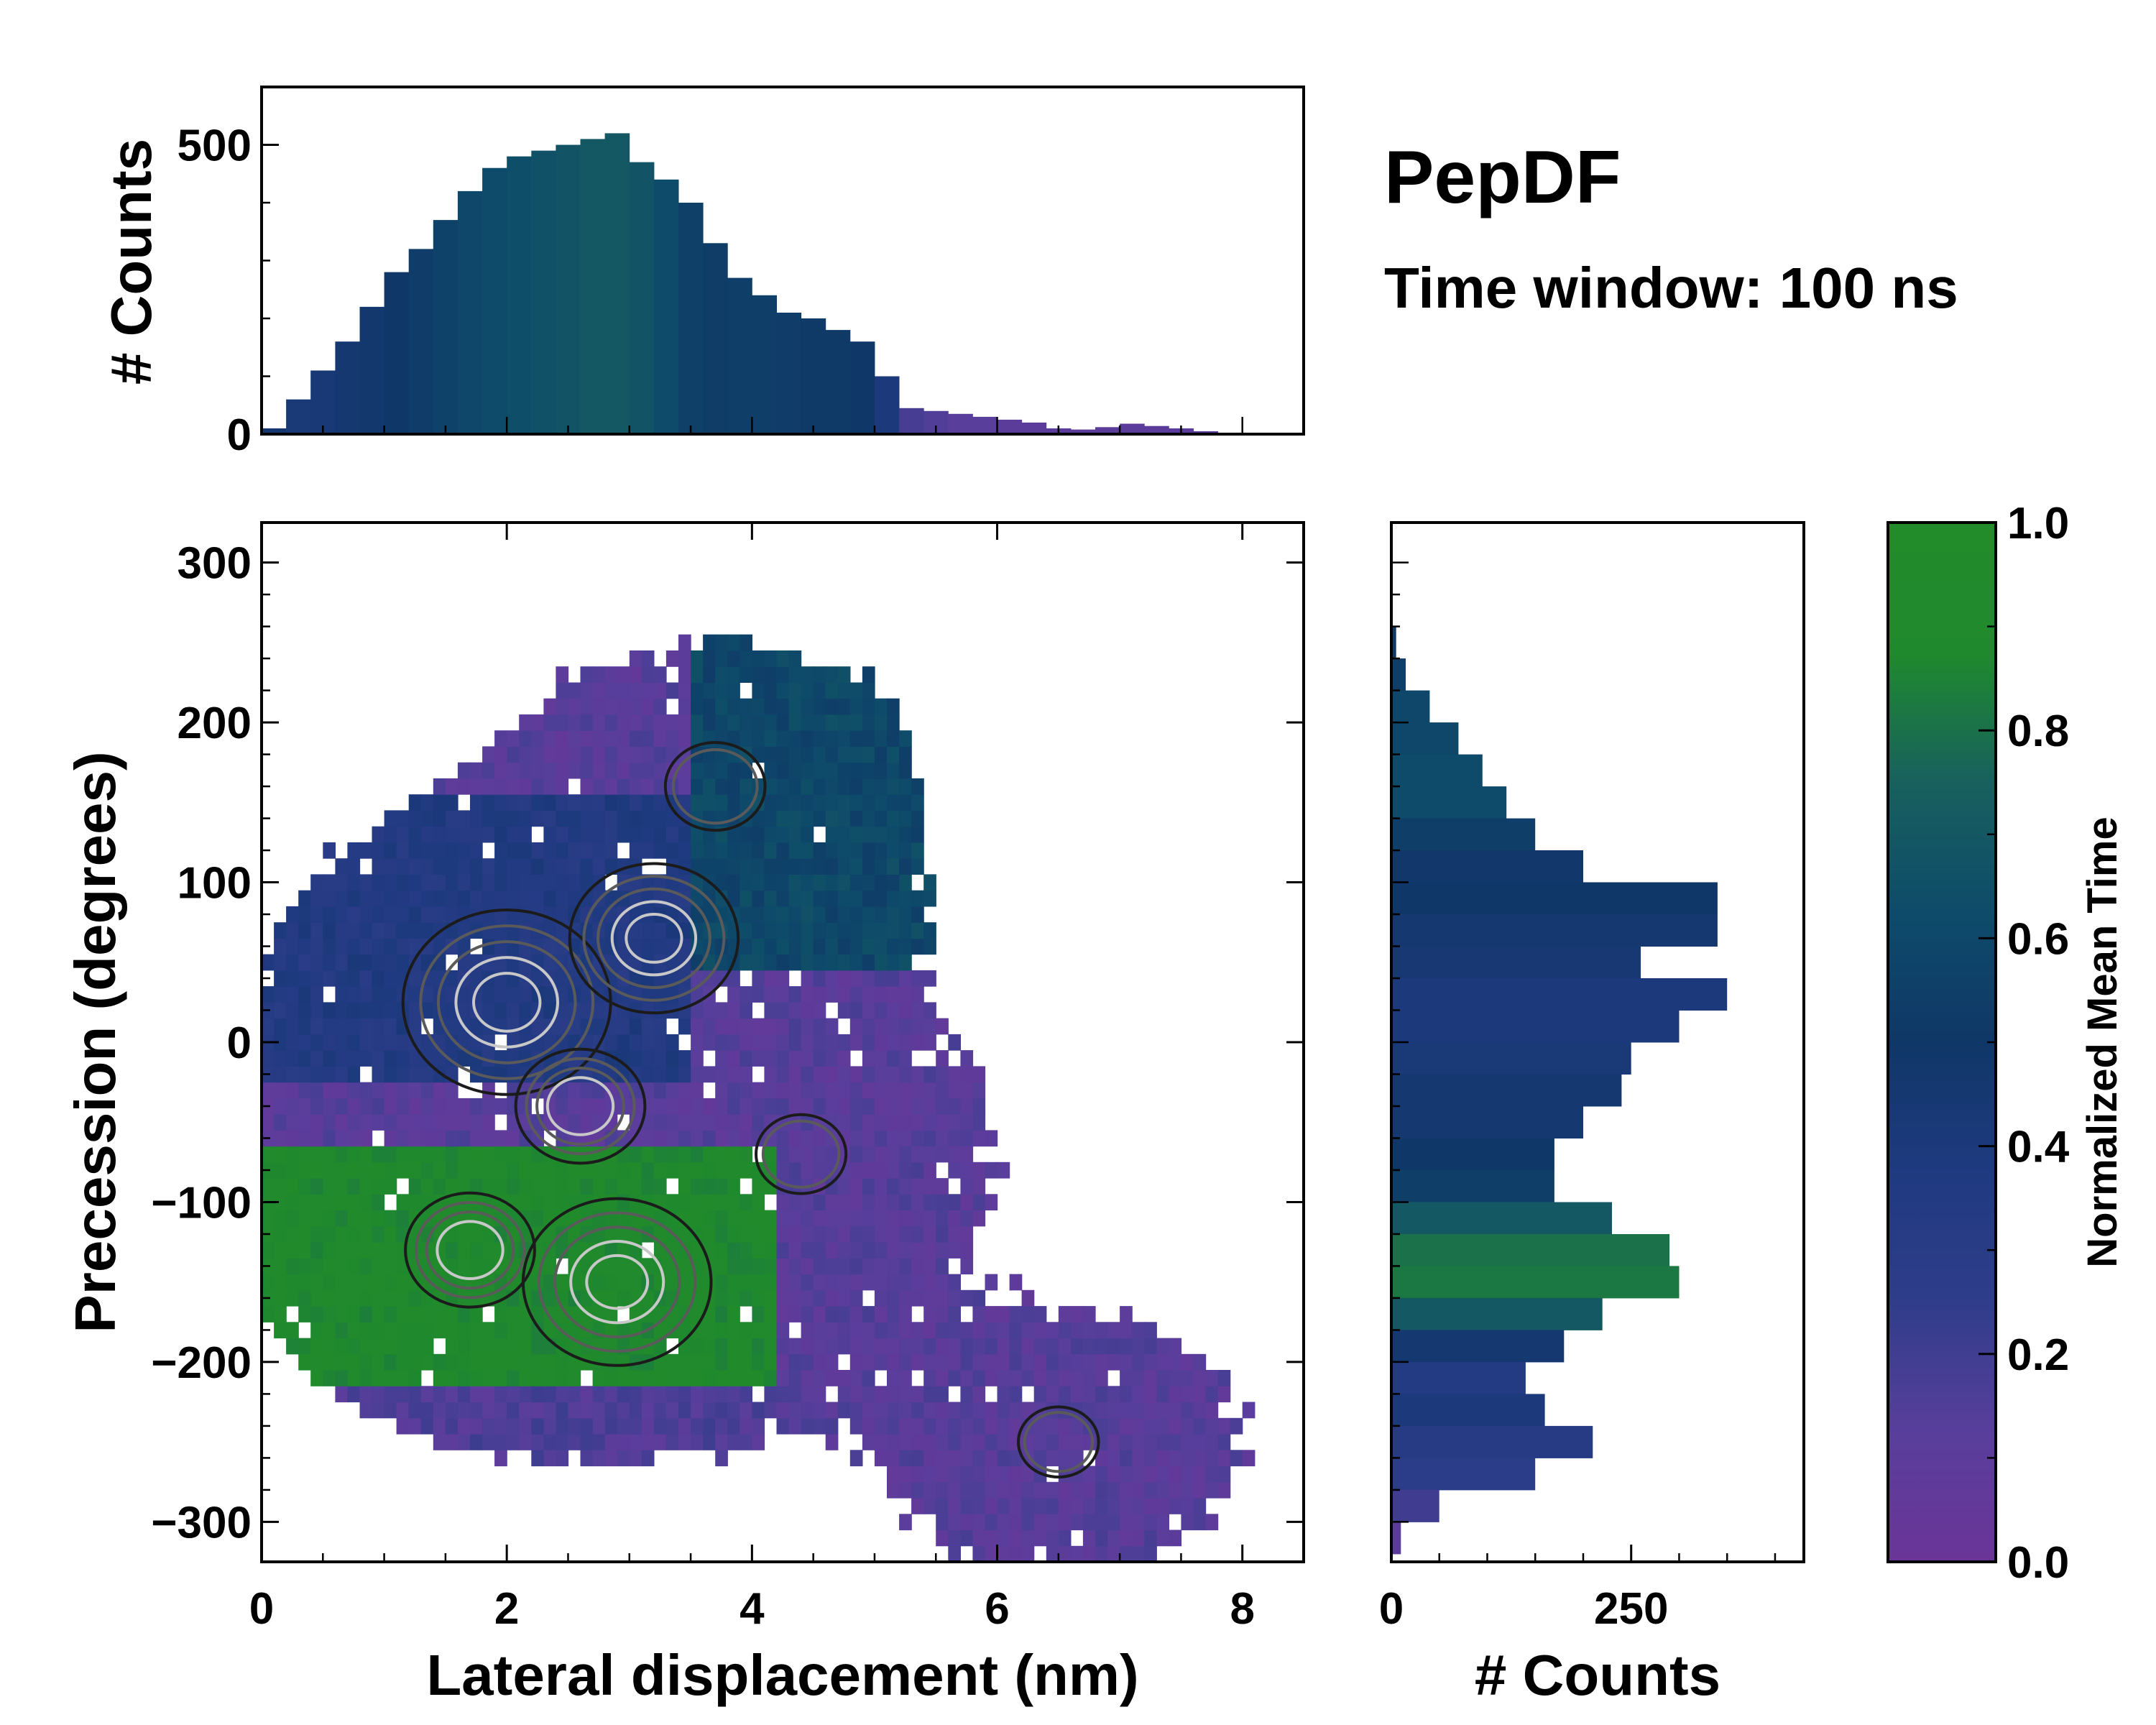  I want to click on top-histogram-bar, so click(642, 298).